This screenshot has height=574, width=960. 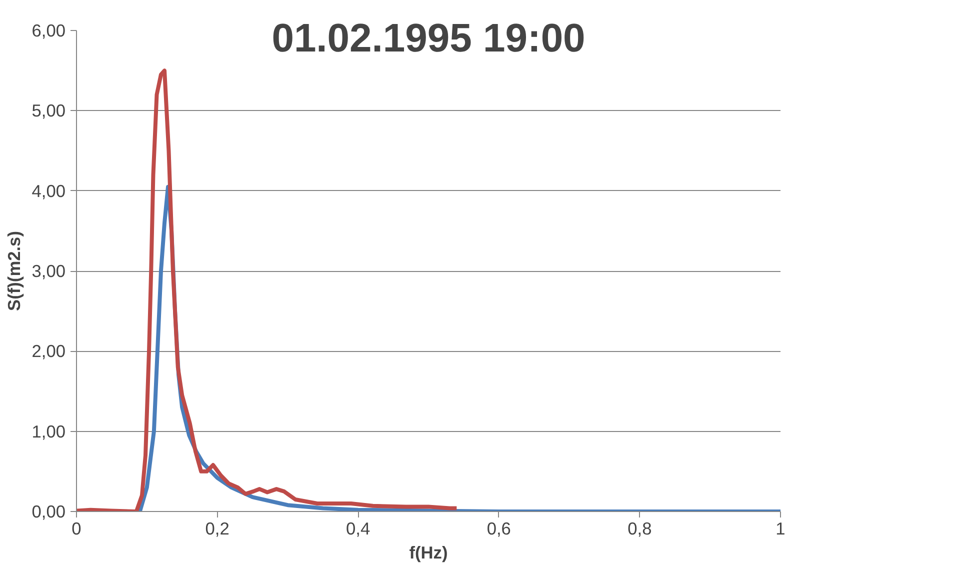 I want to click on y-tick-label: 6,00, so click(x=49, y=30).